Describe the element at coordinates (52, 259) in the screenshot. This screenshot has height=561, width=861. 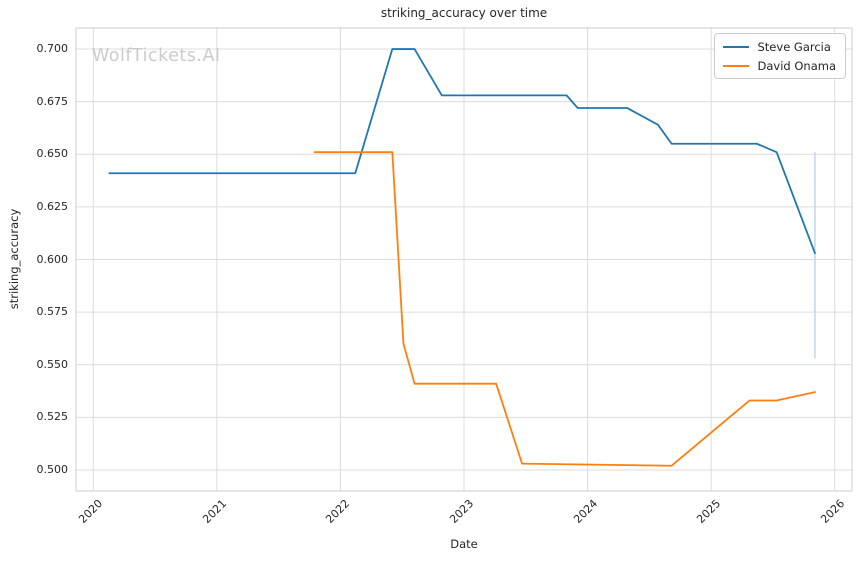
I see `y-tick-label: 0.600` at that location.